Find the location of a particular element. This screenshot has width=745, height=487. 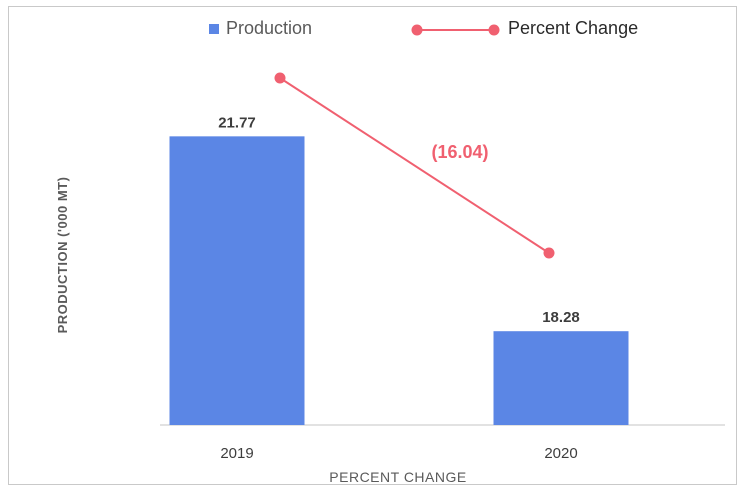

bar-2020 is located at coordinates (561, 378).